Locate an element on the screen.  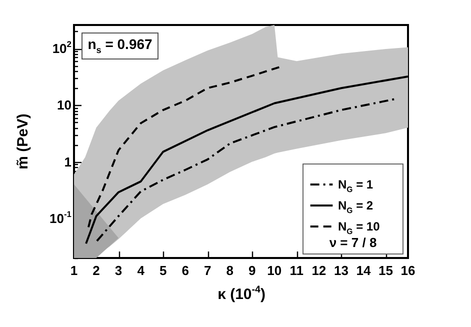
legend-label: N$_{G}$ = 1 is located at coordinates (356, 186).